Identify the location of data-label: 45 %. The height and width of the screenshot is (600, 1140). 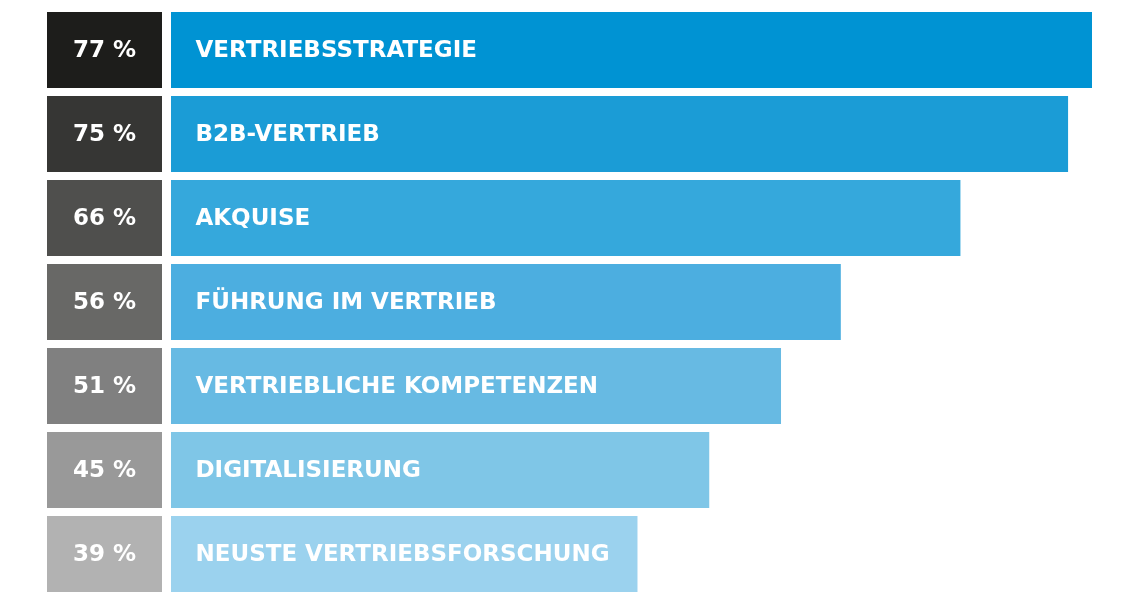
(104, 469).